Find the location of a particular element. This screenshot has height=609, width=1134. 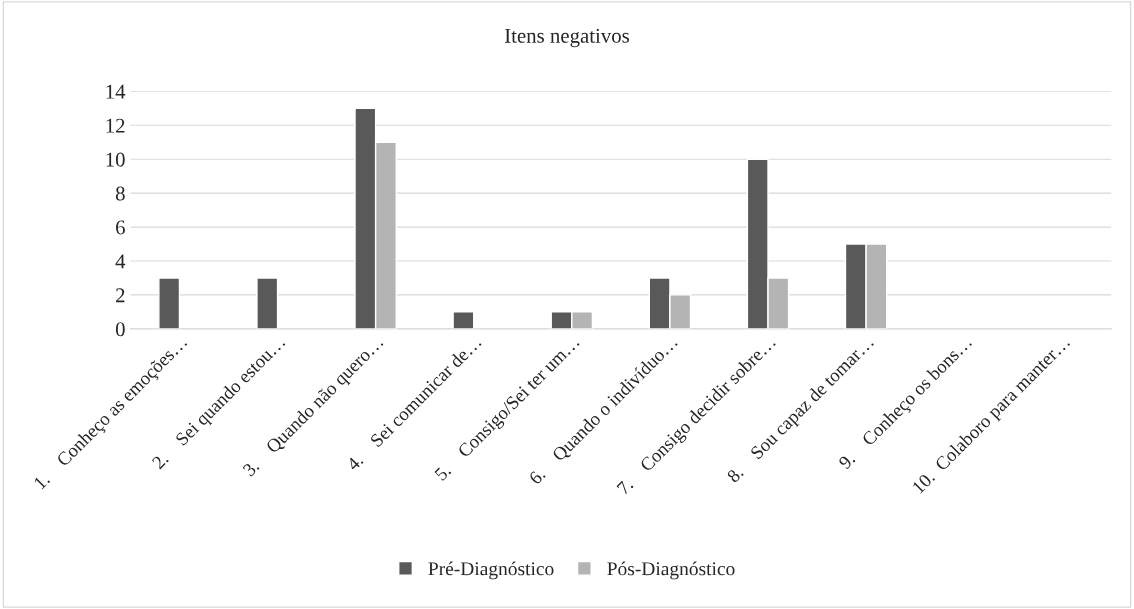

y-tick-label: 12 is located at coordinates (115, 125).